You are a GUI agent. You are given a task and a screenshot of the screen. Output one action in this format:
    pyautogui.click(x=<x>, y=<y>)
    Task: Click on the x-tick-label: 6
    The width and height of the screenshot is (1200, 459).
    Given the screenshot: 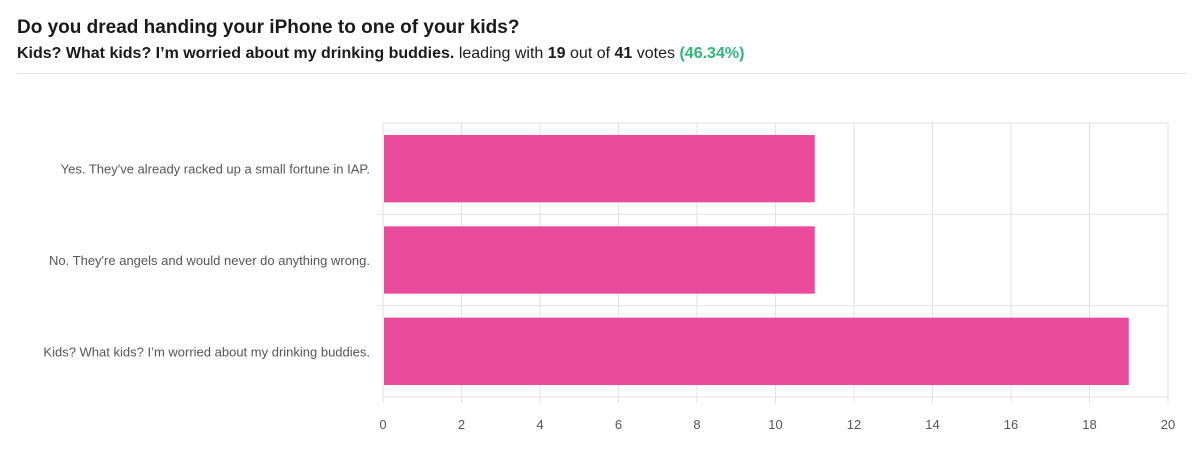 What is the action you would take?
    pyautogui.click(x=618, y=424)
    